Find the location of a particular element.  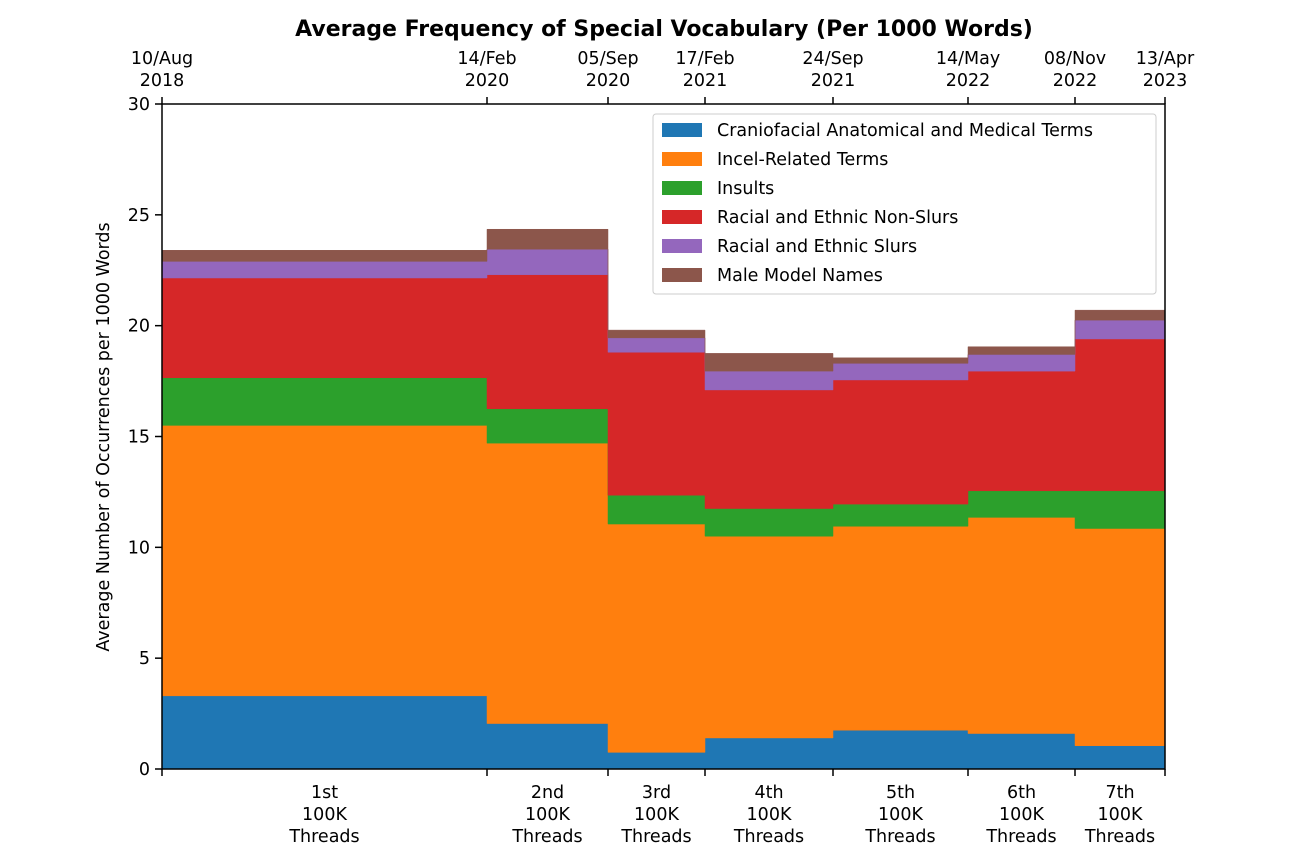

x-top-date-label: 14/May 2022 is located at coordinates (968, 70).